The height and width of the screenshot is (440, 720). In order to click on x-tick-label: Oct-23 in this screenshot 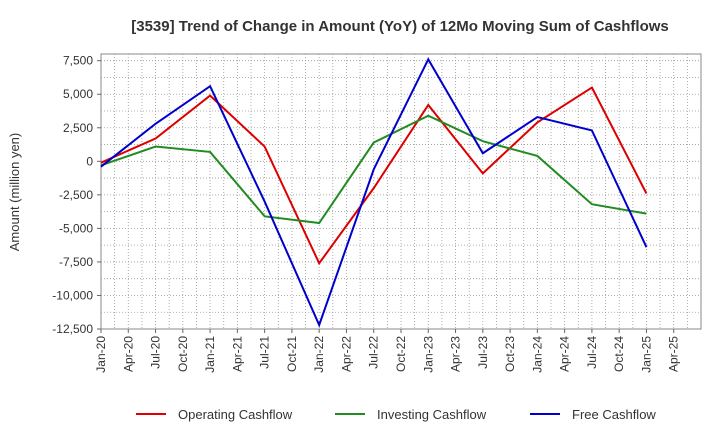, I will do `click(510, 354)`.